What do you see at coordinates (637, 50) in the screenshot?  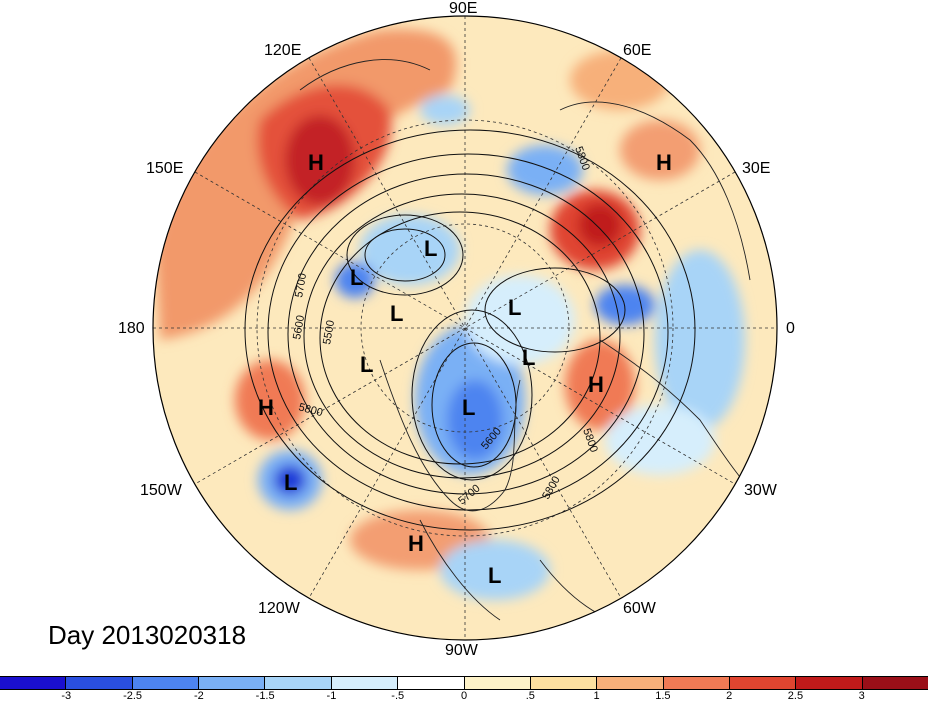 I see `lon-label-60e: 60E` at bounding box center [637, 50].